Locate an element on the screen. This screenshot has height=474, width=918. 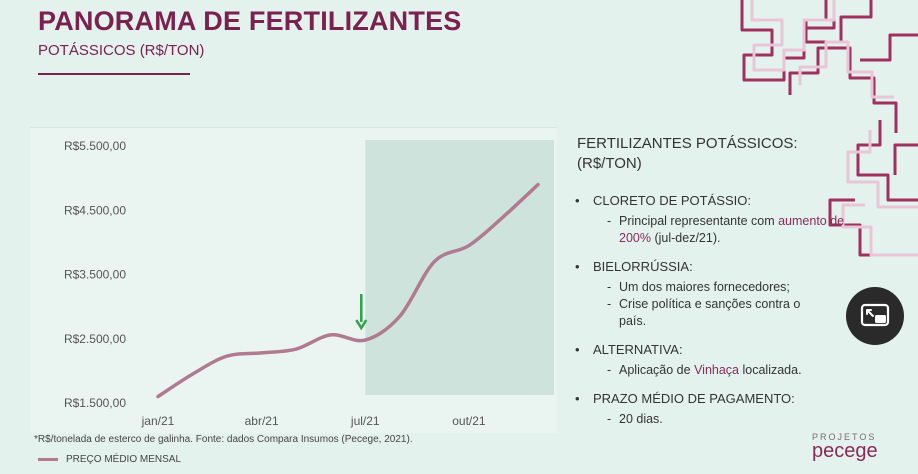
legend-swatch is located at coordinates (48, 459).